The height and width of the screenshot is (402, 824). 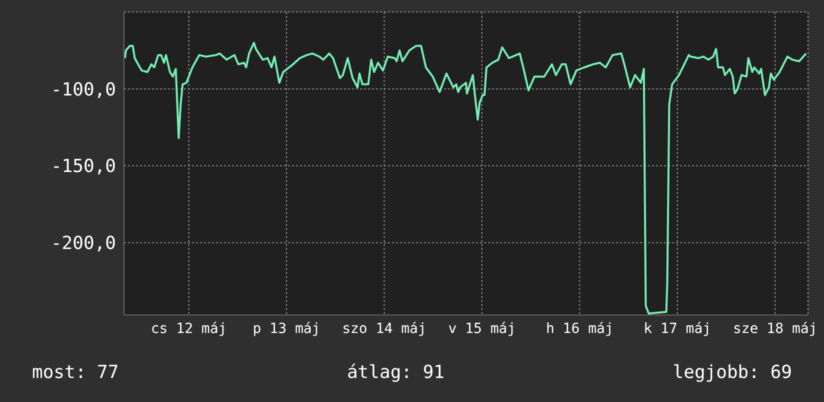 I want to click on x-tick-label: cs 12 máj, so click(x=188, y=328).